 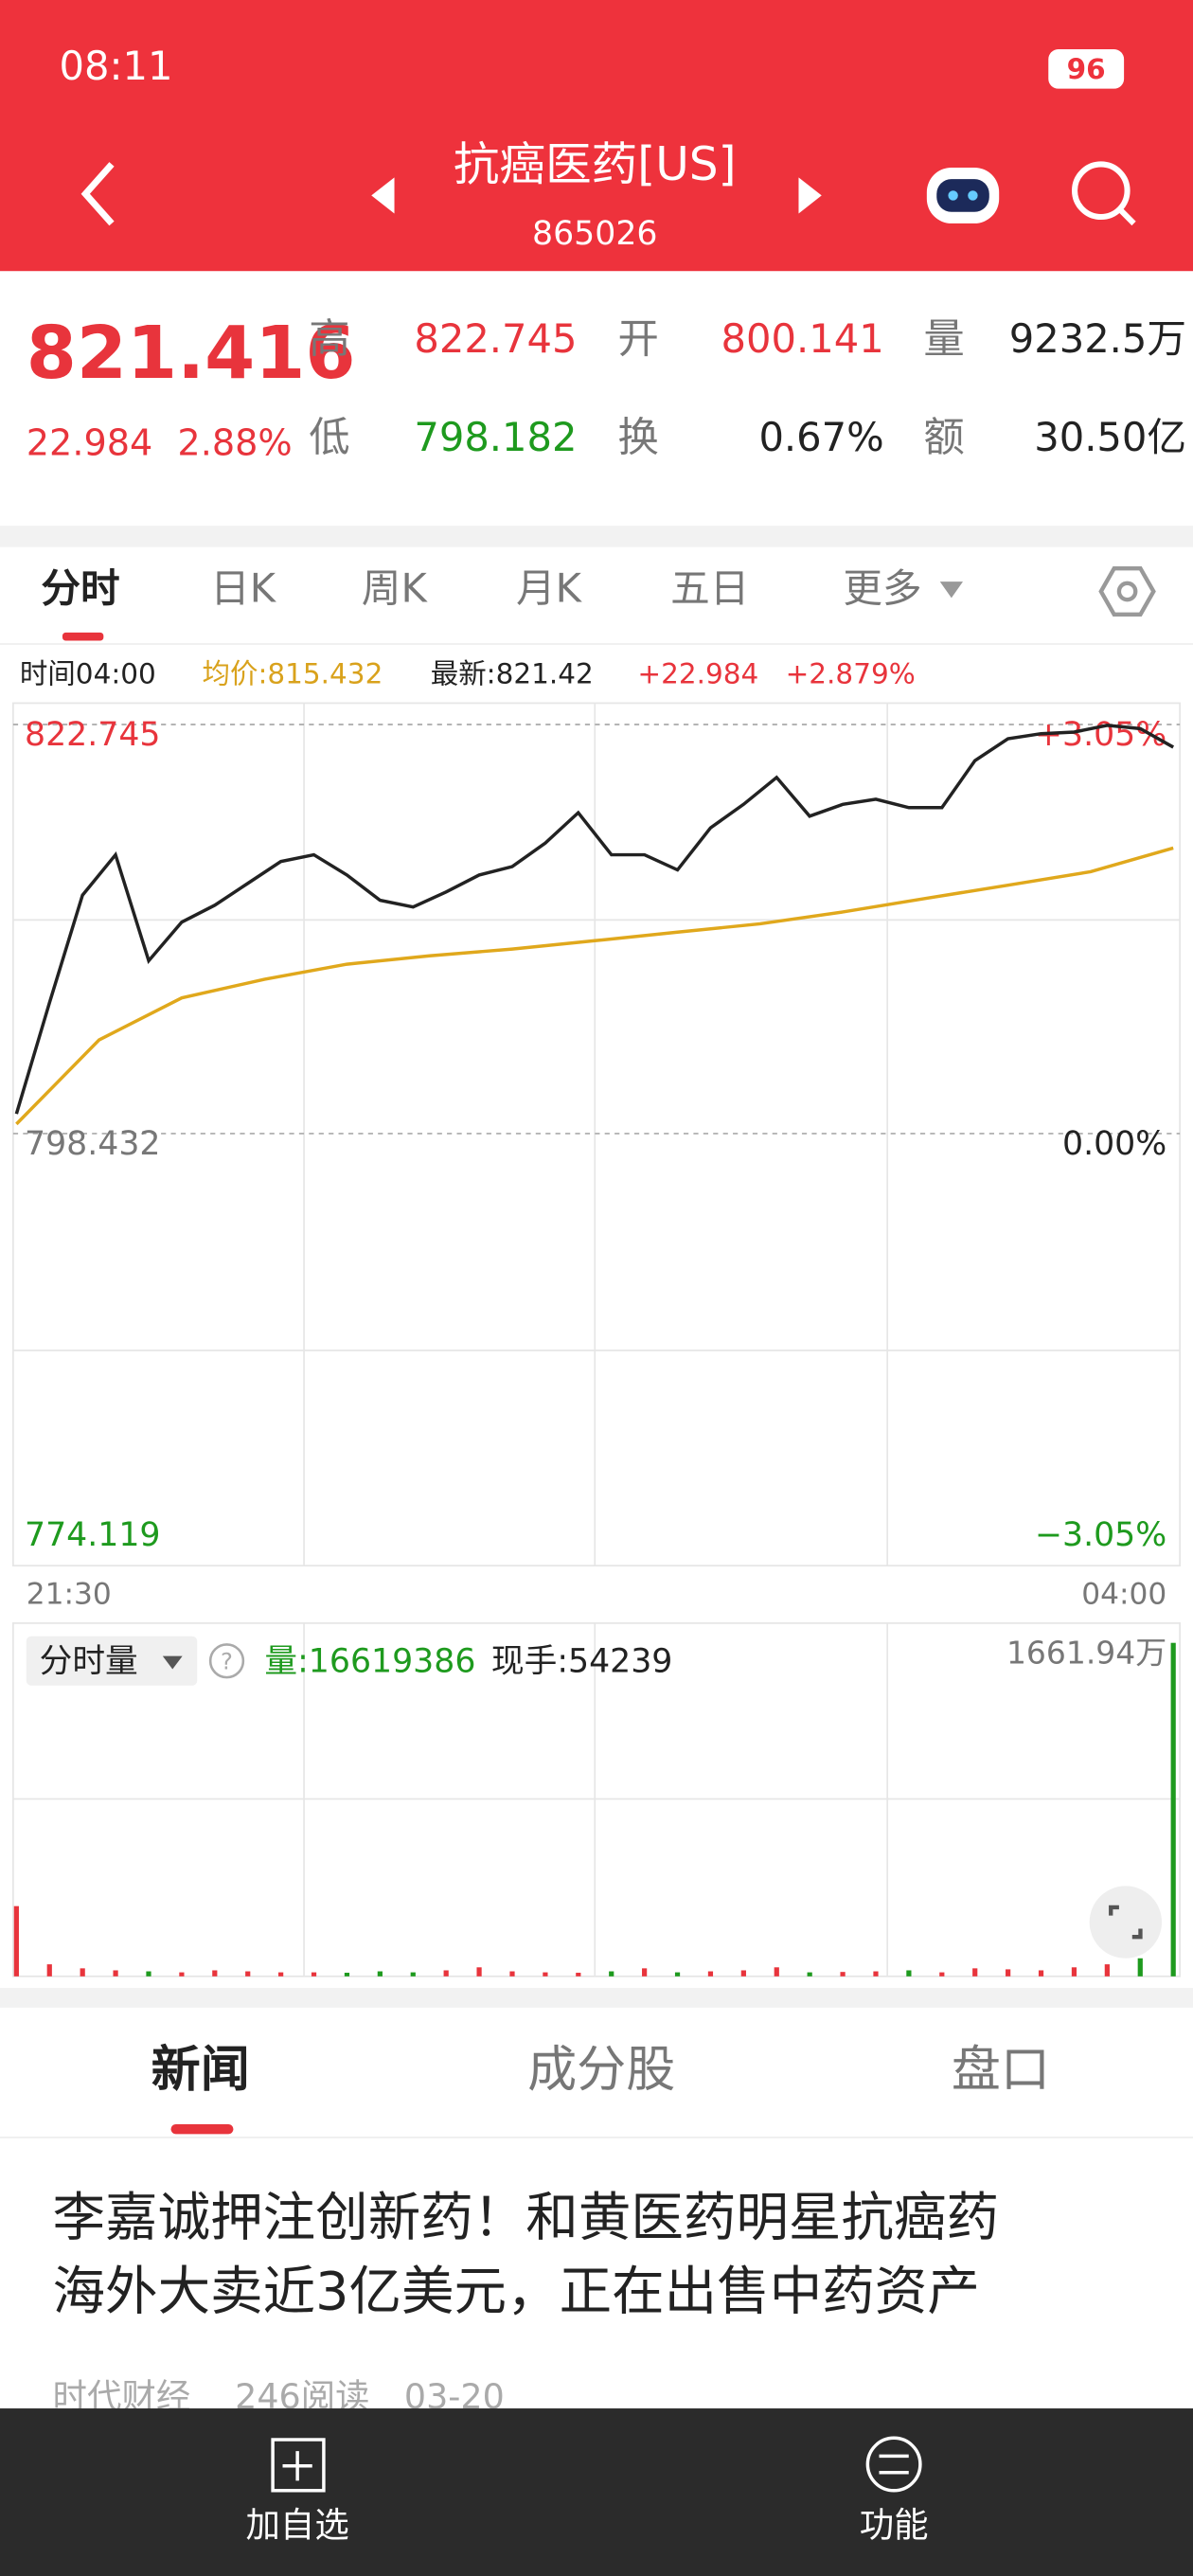 I want to click on percent: 2.88%, so click(x=234, y=444).